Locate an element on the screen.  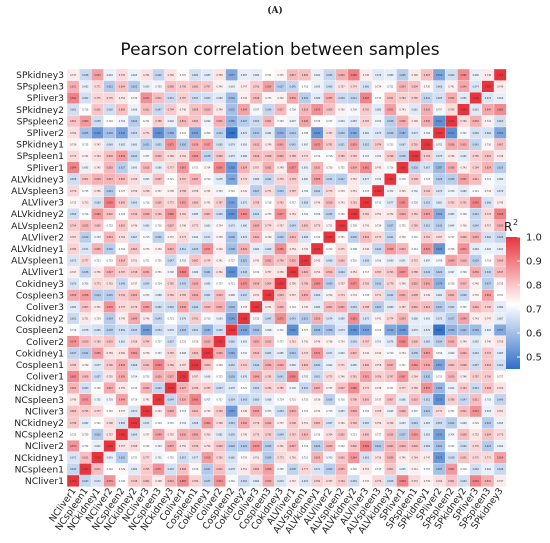
cell-value-label: 0.556 is located at coordinates (390, 330).